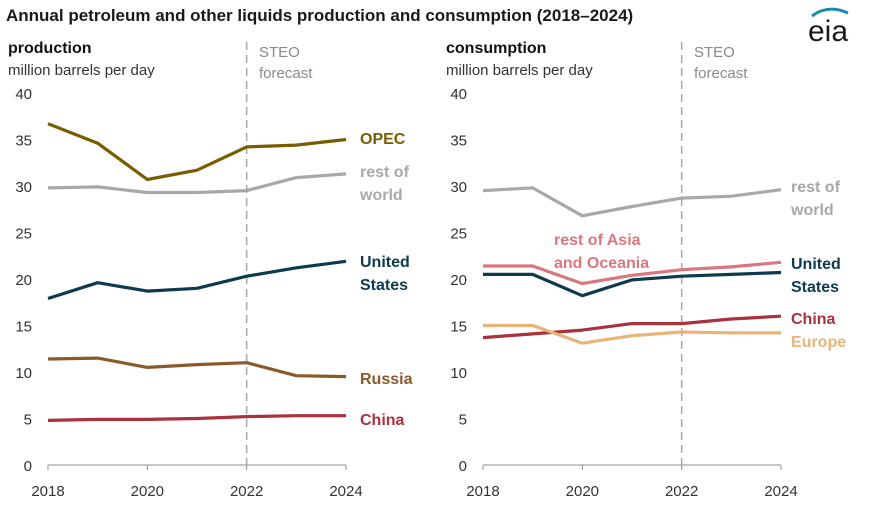  What do you see at coordinates (197, 367) in the screenshot?
I see `series-line-russia` at bounding box center [197, 367].